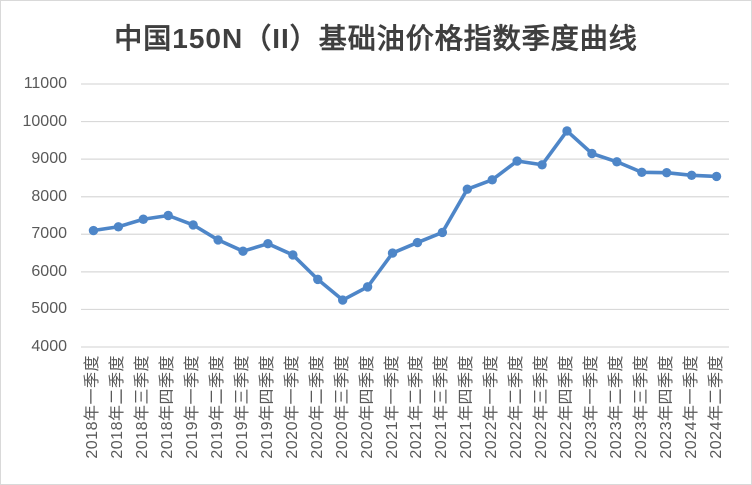 The height and width of the screenshot is (485, 752). What do you see at coordinates (517, 407) in the screenshot?
I see `x-axis-tick-label: 2022年二季度` at bounding box center [517, 407].